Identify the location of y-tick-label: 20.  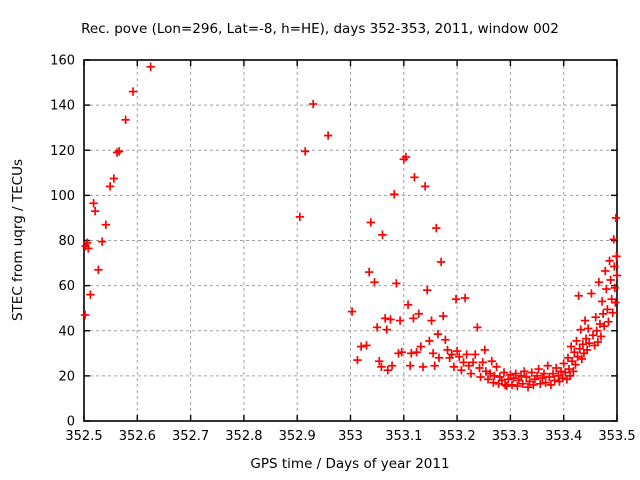
(66, 376).